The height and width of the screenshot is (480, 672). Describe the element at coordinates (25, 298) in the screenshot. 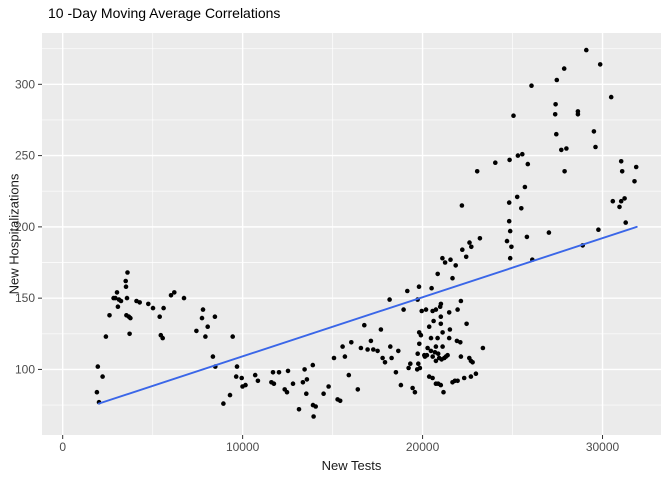

I see `y-tick-label: 150` at that location.